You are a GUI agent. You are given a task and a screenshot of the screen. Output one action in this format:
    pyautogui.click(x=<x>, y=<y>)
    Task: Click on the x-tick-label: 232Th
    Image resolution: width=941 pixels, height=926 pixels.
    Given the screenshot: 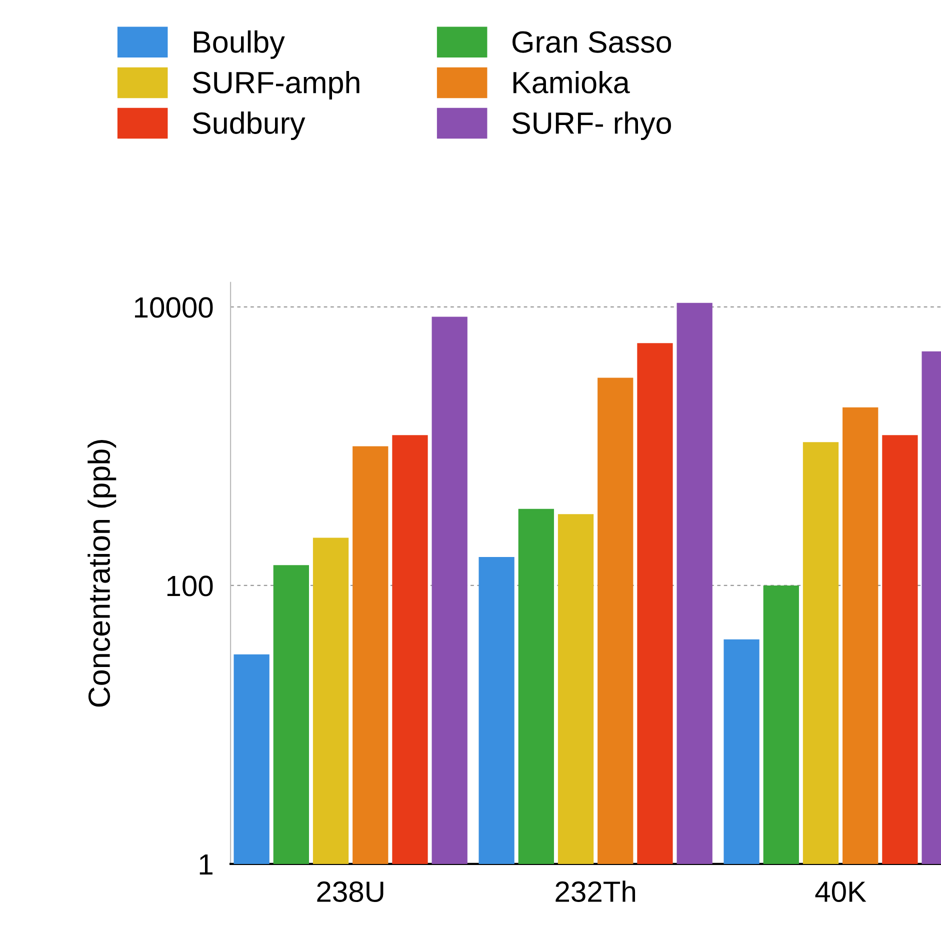 What is the action you would take?
    pyautogui.click(x=596, y=891)
    